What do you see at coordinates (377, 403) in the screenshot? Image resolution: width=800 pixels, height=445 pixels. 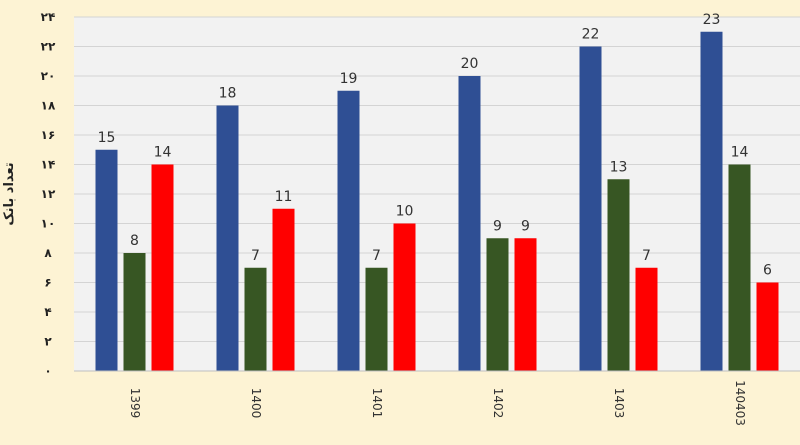 I see `x-tick-label: 1401` at bounding box center [377, 403].